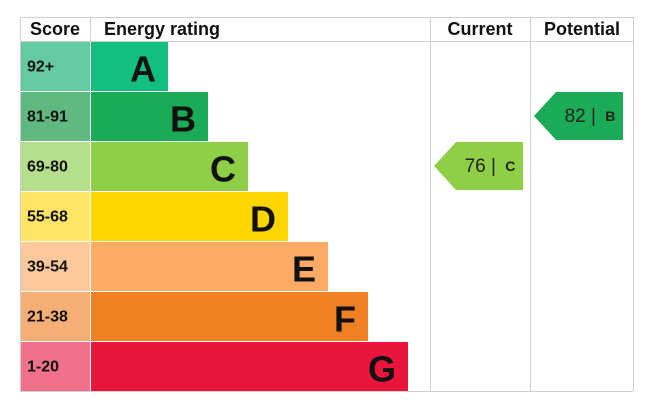 Image resolution: width=657 pixels, height=412 pixels. Describe the element at coordinates (55, 29) in the screenshot. I see `header-score: Score` at that location.